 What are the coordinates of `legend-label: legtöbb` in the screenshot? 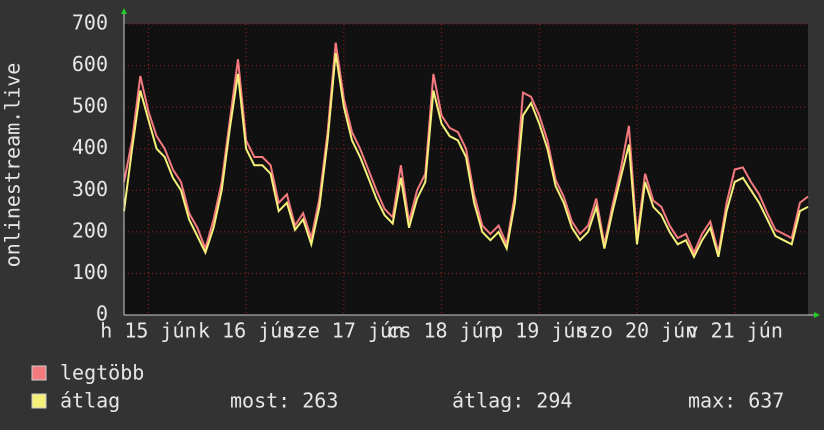 It's located at (102, 373).